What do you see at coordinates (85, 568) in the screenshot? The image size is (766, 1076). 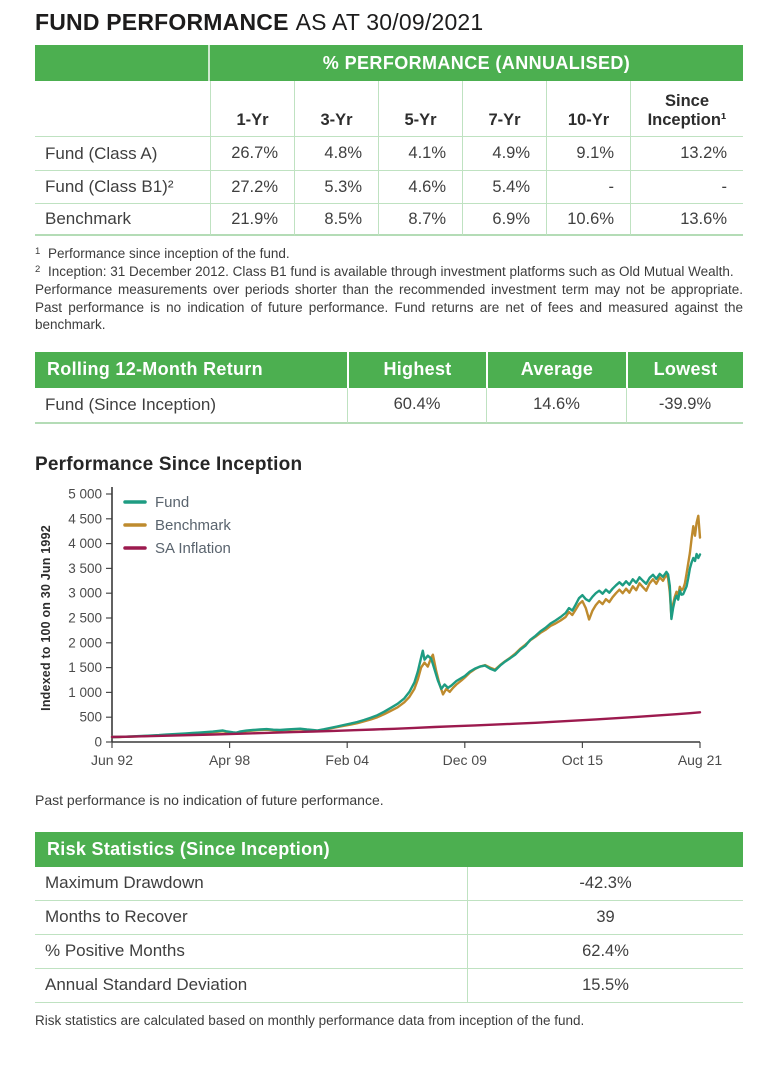 I see `y-tick-label: 3 500` at bounding box center [85, 568].